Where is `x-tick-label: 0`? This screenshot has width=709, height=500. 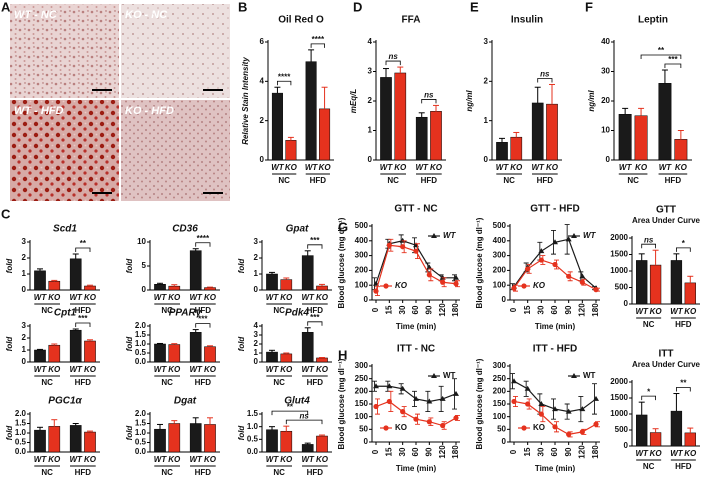
x-tick-label: 0 is located at coordinates (513, 451).